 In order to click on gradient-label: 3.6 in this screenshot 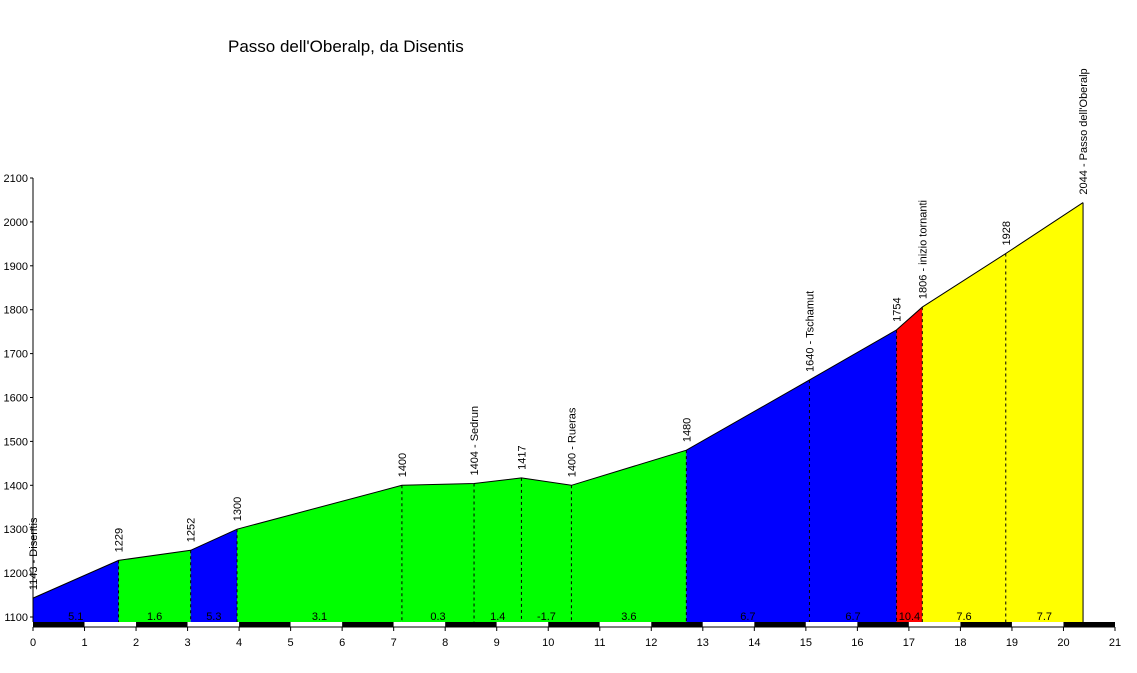, I will do `click(628, 617)`.